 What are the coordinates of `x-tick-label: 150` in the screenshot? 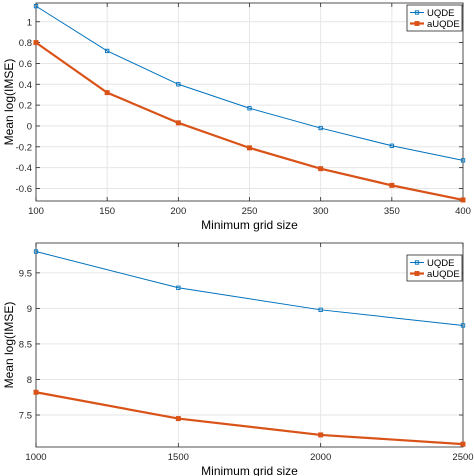 It's located at (107, 211).